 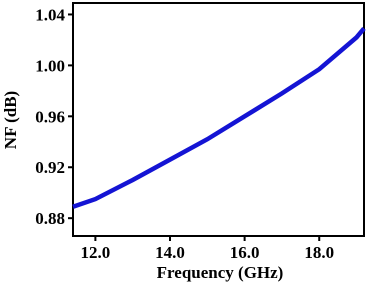 I want to click on y-tick-label: 1.04, so click(x=50, y=14).